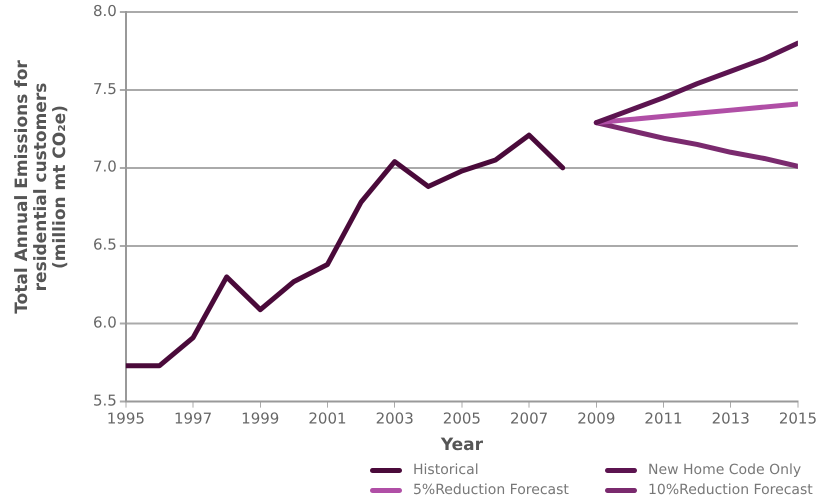 The height and width of the screenshot is (504, 820). Describe the element at coordinates (725, 470) in the screenshot. I see `legend-label: New Home Code Only` at that location.